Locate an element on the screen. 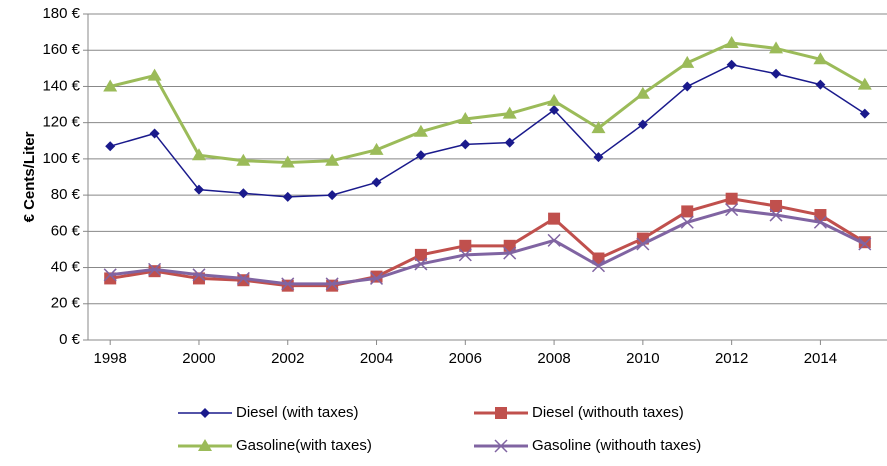  x-tick-label: 2002 is located at coordinates (287, 358).